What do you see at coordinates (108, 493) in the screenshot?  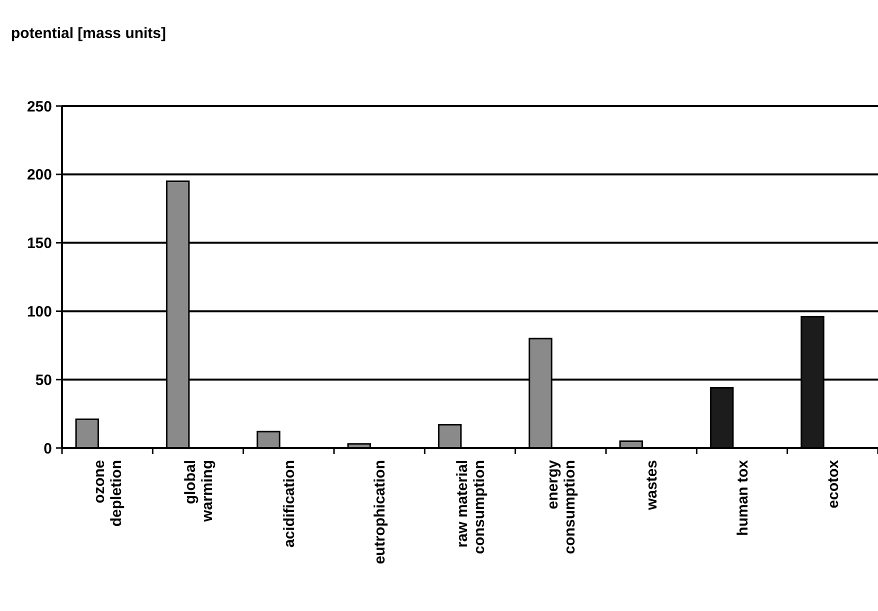 I see `x-tick-label: ozone depletion` at bounding box center [108, 493].